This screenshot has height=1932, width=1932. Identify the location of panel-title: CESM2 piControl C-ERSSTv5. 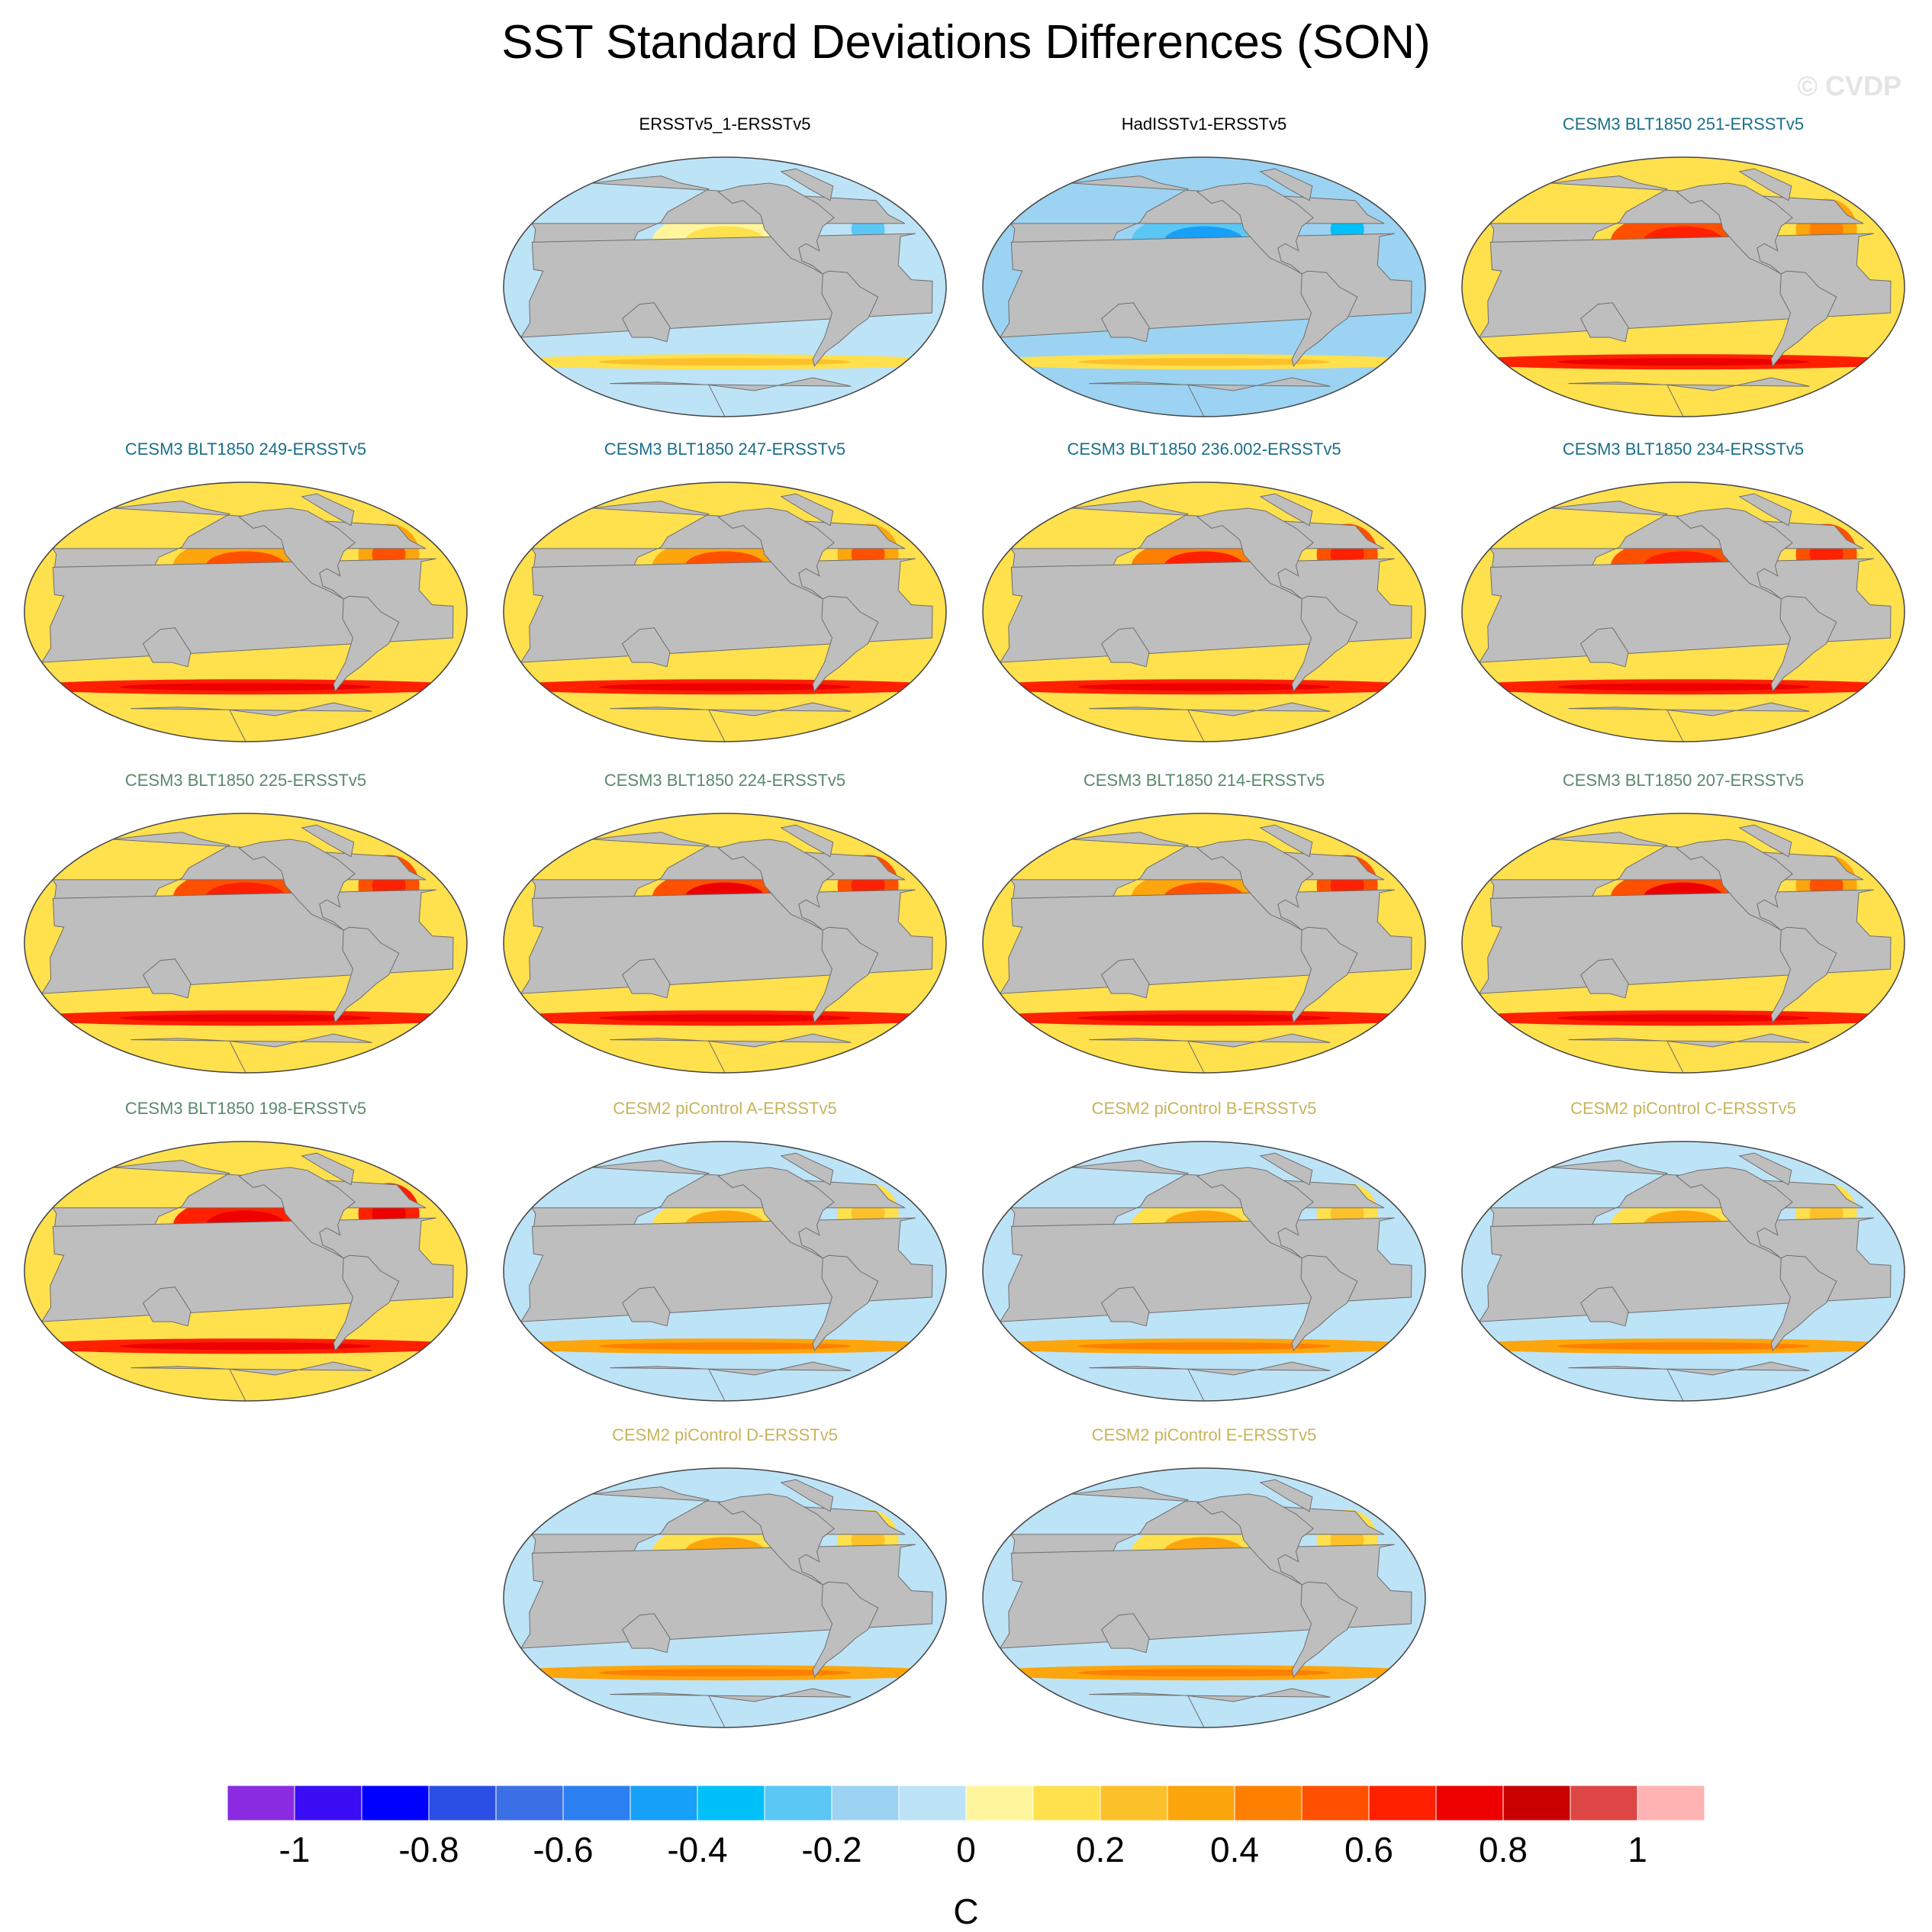
(1683, 1108).